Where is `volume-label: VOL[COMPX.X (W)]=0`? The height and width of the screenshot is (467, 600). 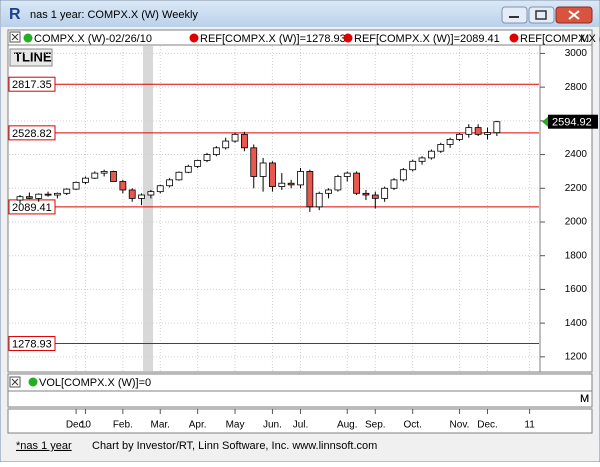 volume-label: VOL[COMPX.X (W)]=0 is located at coordinates (95, 383).